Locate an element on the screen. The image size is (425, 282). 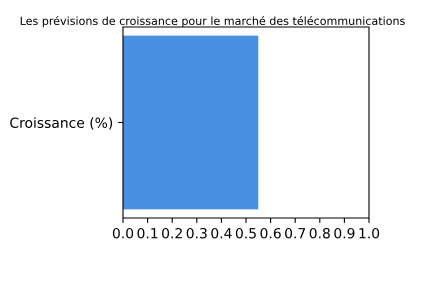
chart-title: Les prévisions de croissance pour le marché des télécommunications is located at coordinates (212, 22).